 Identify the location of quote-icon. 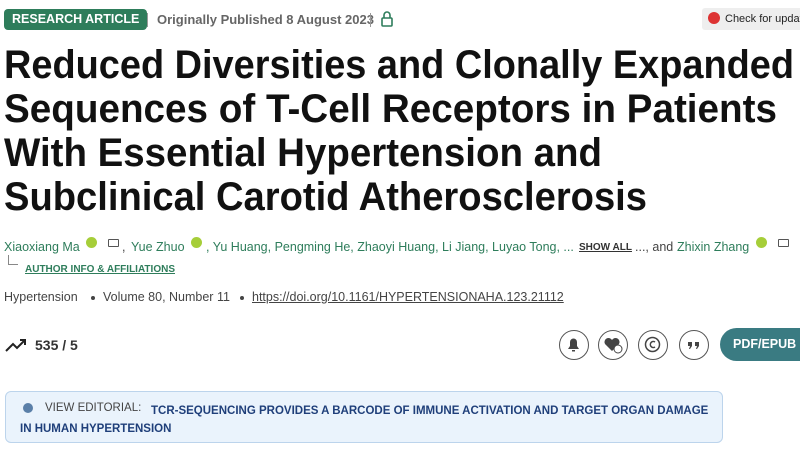
(693, 345).